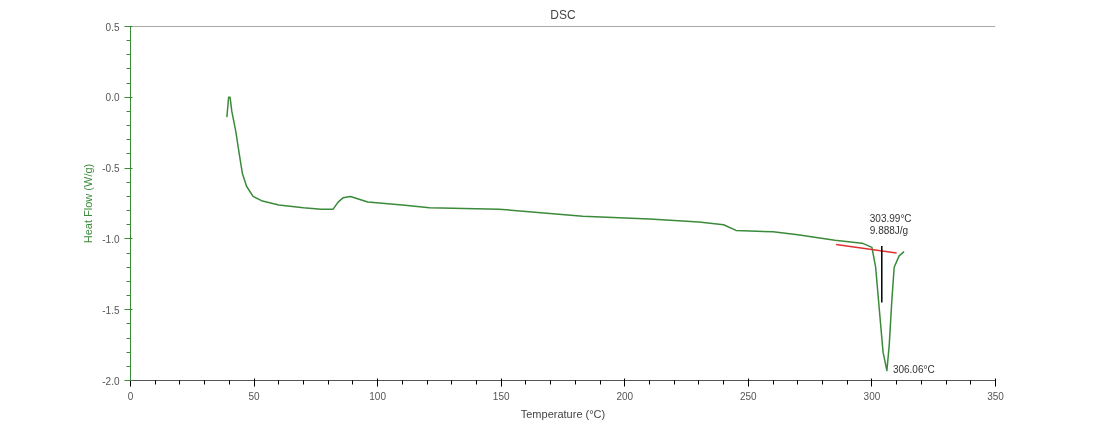  Describe the element at coordinates (501, 396) in the screenshot. I see `x-tick-label: 150` at that location.